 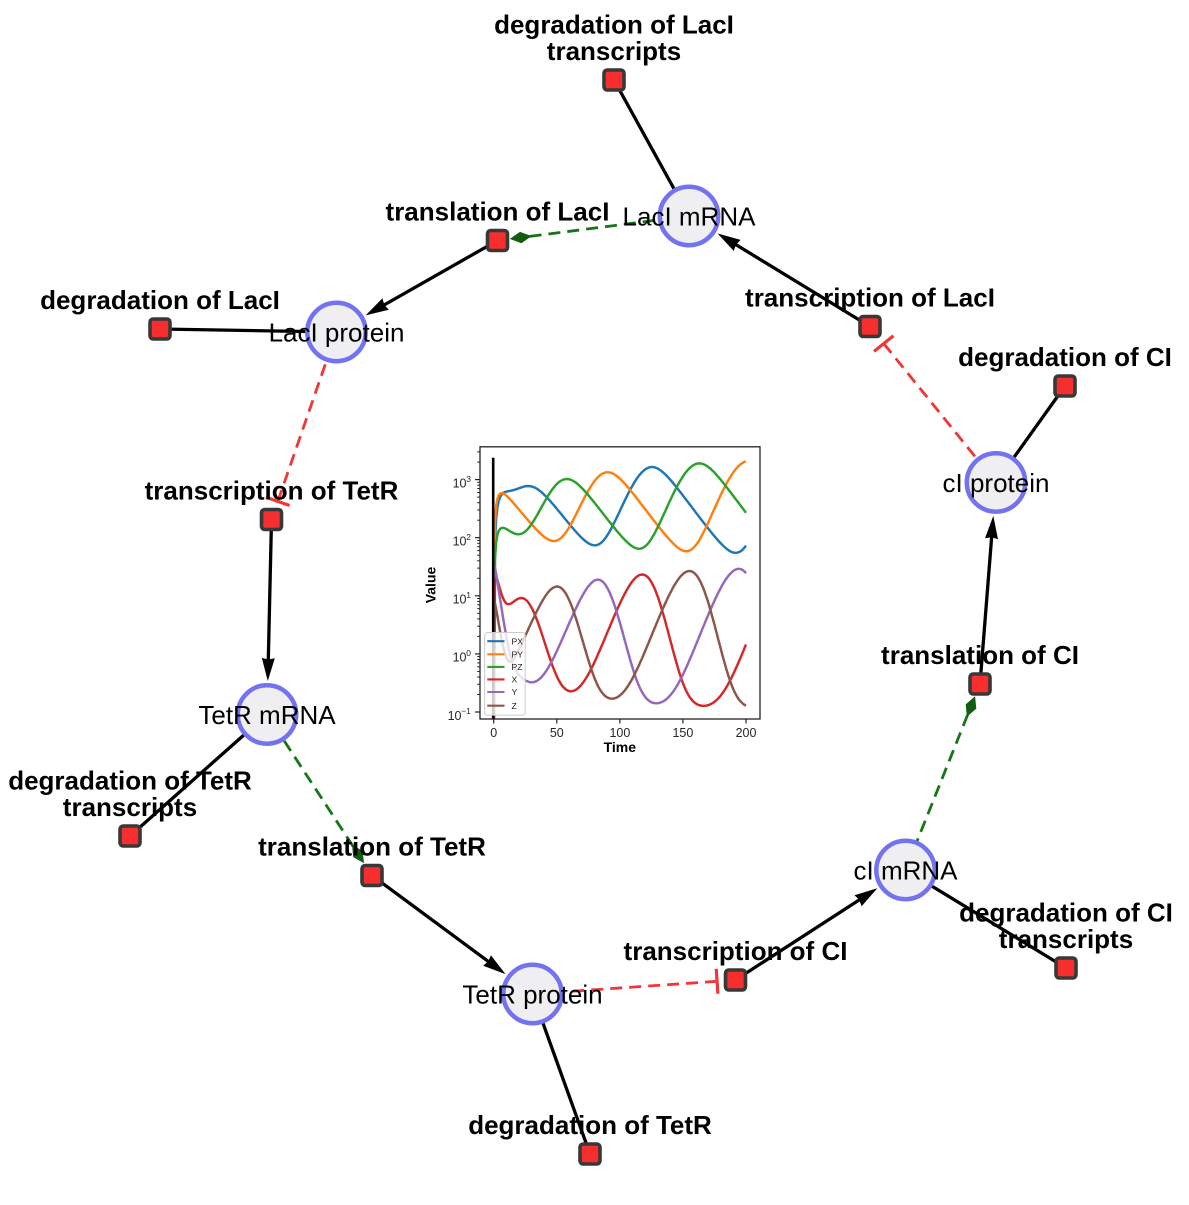 What do you see at coordinates (619, 733) in the screenshot?
I see `svg-text: 100` at bounding box center [619, 733].